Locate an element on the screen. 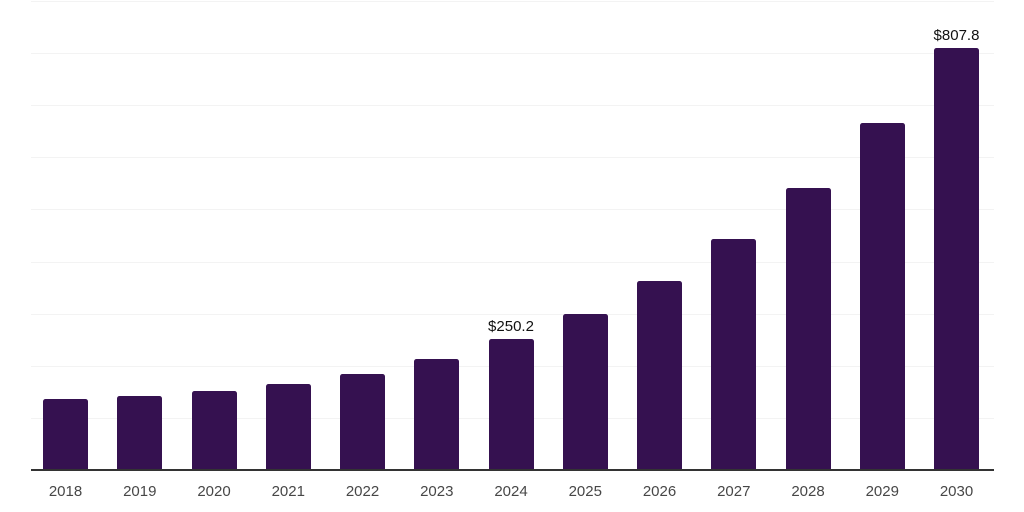  x-tick-2027: 2027 is located at coordinates (734, 491).